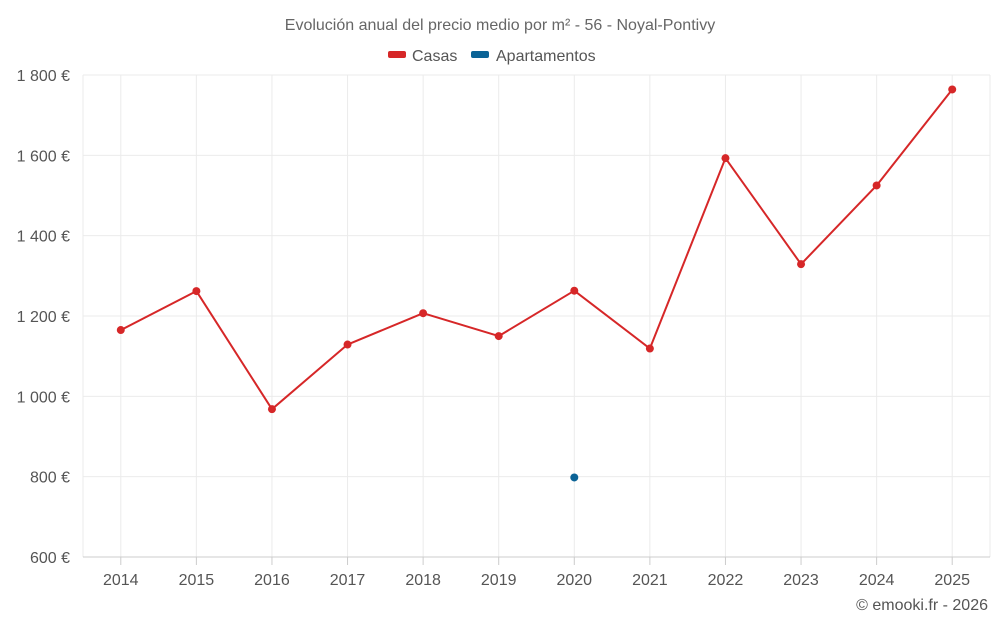 Image resolution: width=1000 pixels, height=625 pixels. I want to click on legend-item-casas: Casas, so click(422, 56).